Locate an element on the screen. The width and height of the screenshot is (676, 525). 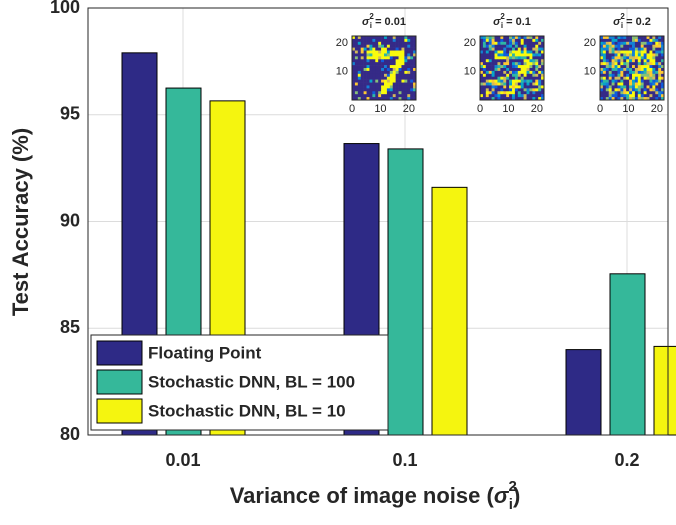
inset-title: σ2 i = 0.2 is located at coordinates (632, 21).